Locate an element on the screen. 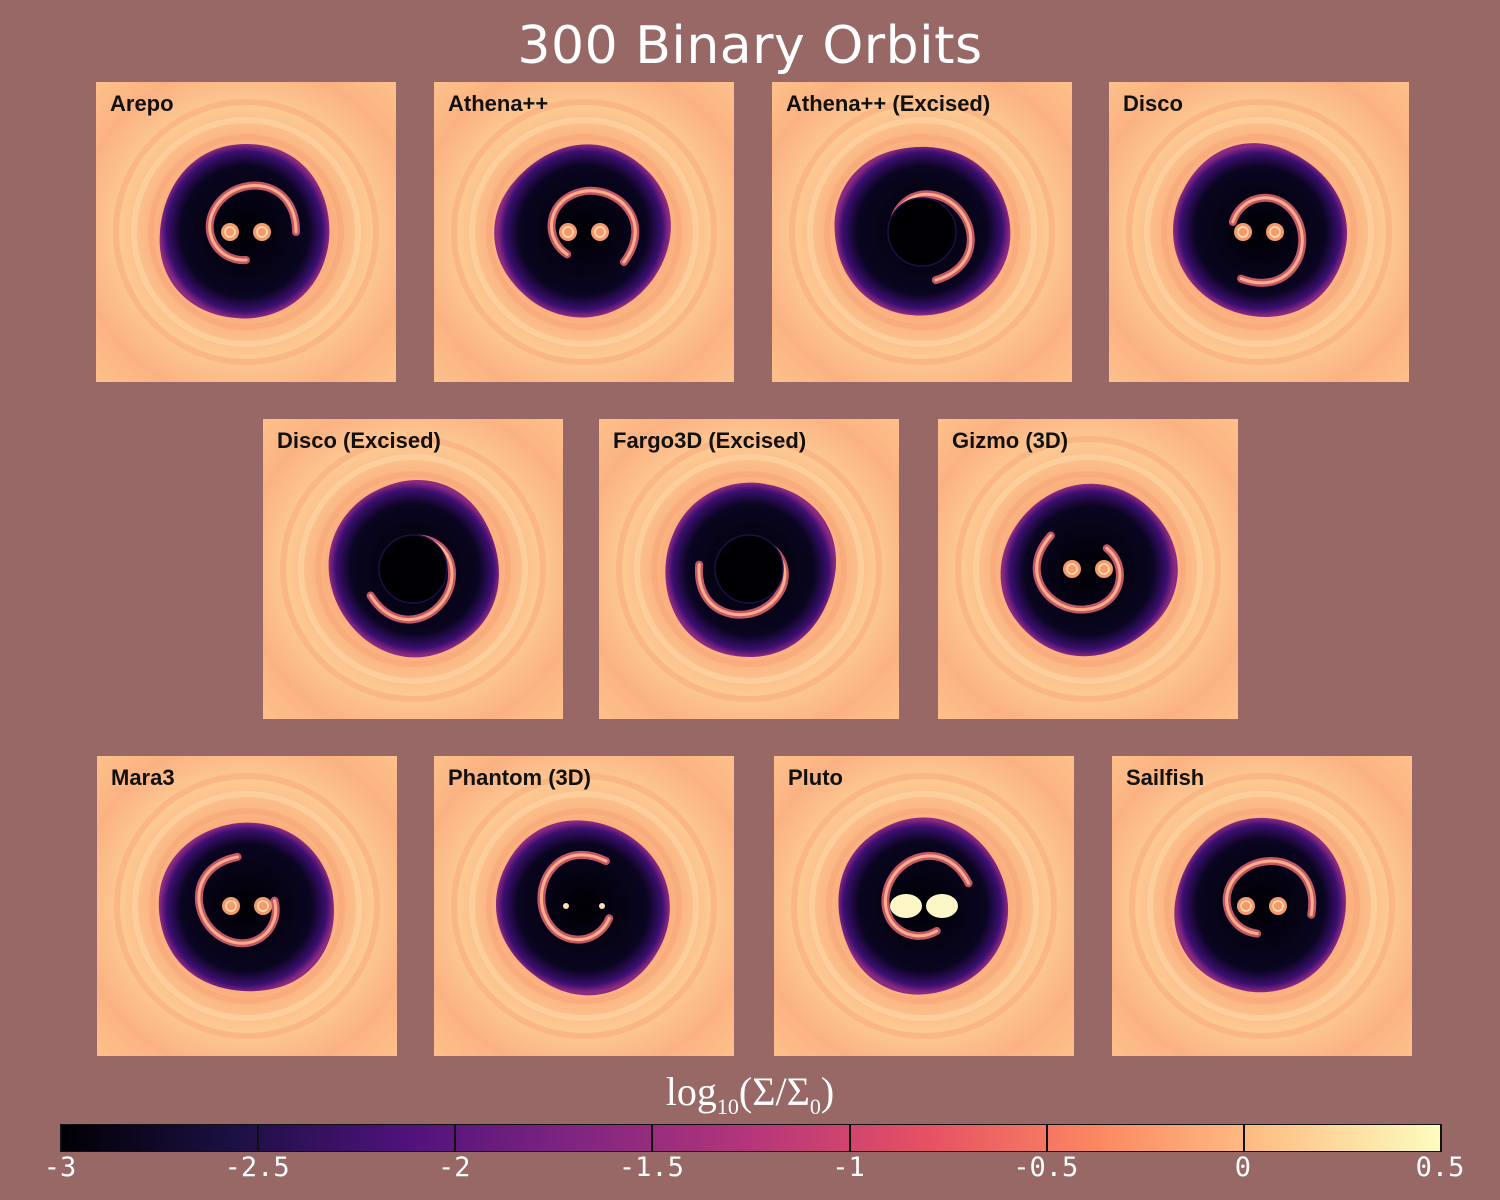 The image size is (1500, 1200). panel-sailfish: Sailfish is located at coordinates (1262, 906).